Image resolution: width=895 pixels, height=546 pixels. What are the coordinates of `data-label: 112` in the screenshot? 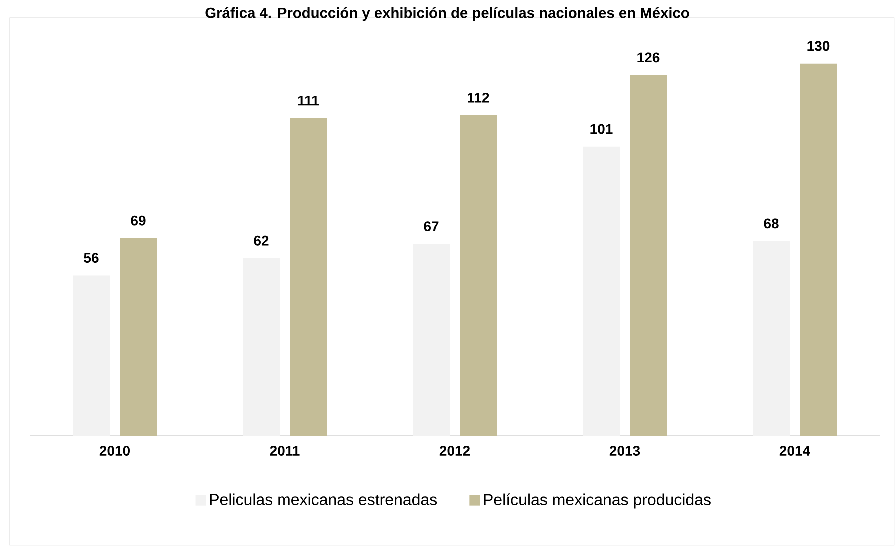 It's located at (479, 97).